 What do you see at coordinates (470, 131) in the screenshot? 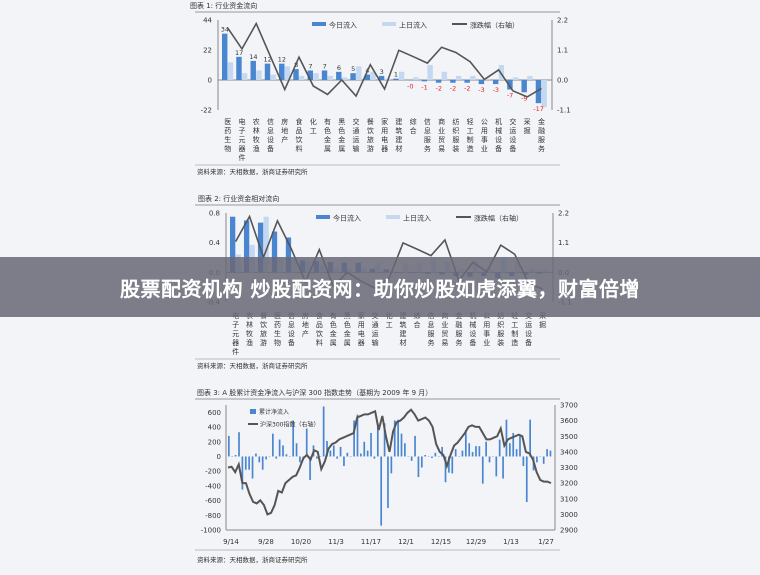
I see `category-label: 工` at bounding box center [470, 131].